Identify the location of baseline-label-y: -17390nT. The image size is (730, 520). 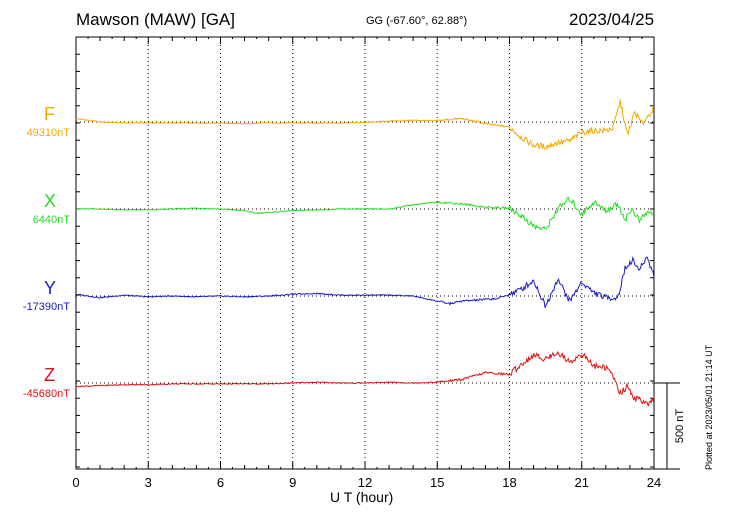
(46, 307).